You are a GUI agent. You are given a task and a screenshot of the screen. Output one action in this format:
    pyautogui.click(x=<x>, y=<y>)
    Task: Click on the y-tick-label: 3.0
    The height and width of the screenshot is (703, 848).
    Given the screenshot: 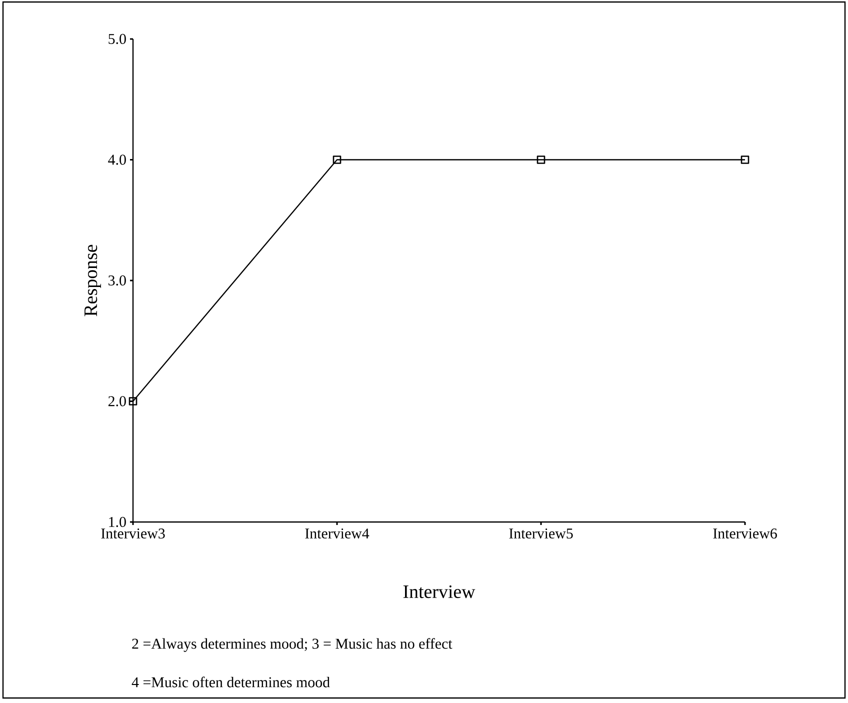 What is the action you would take?
    pyautogui.click(x=117, y=280)
    